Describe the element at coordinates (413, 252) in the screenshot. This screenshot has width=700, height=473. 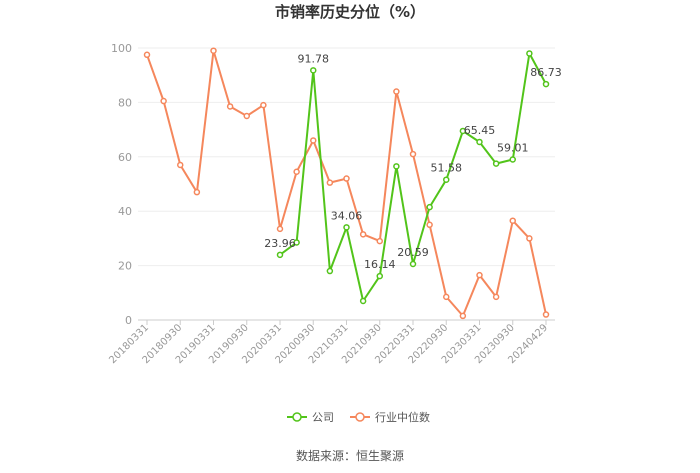
I see `data-label: 20.59` at that location.